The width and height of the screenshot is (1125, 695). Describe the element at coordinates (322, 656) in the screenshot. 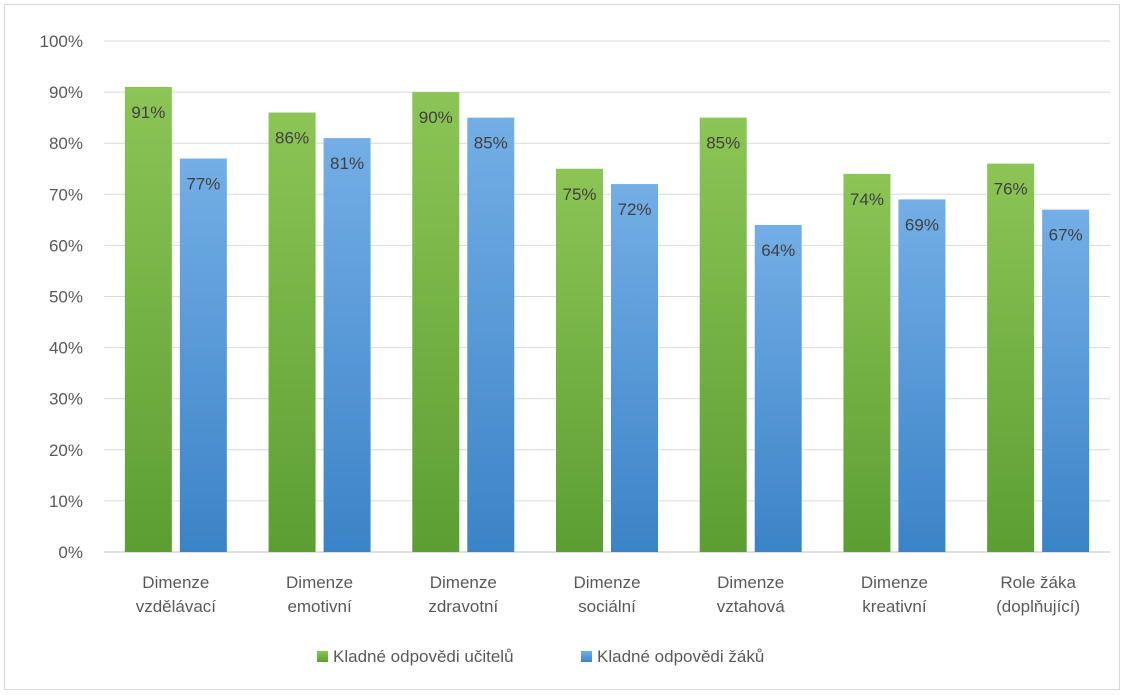

I see `legend-swatch-teachers` at that location.